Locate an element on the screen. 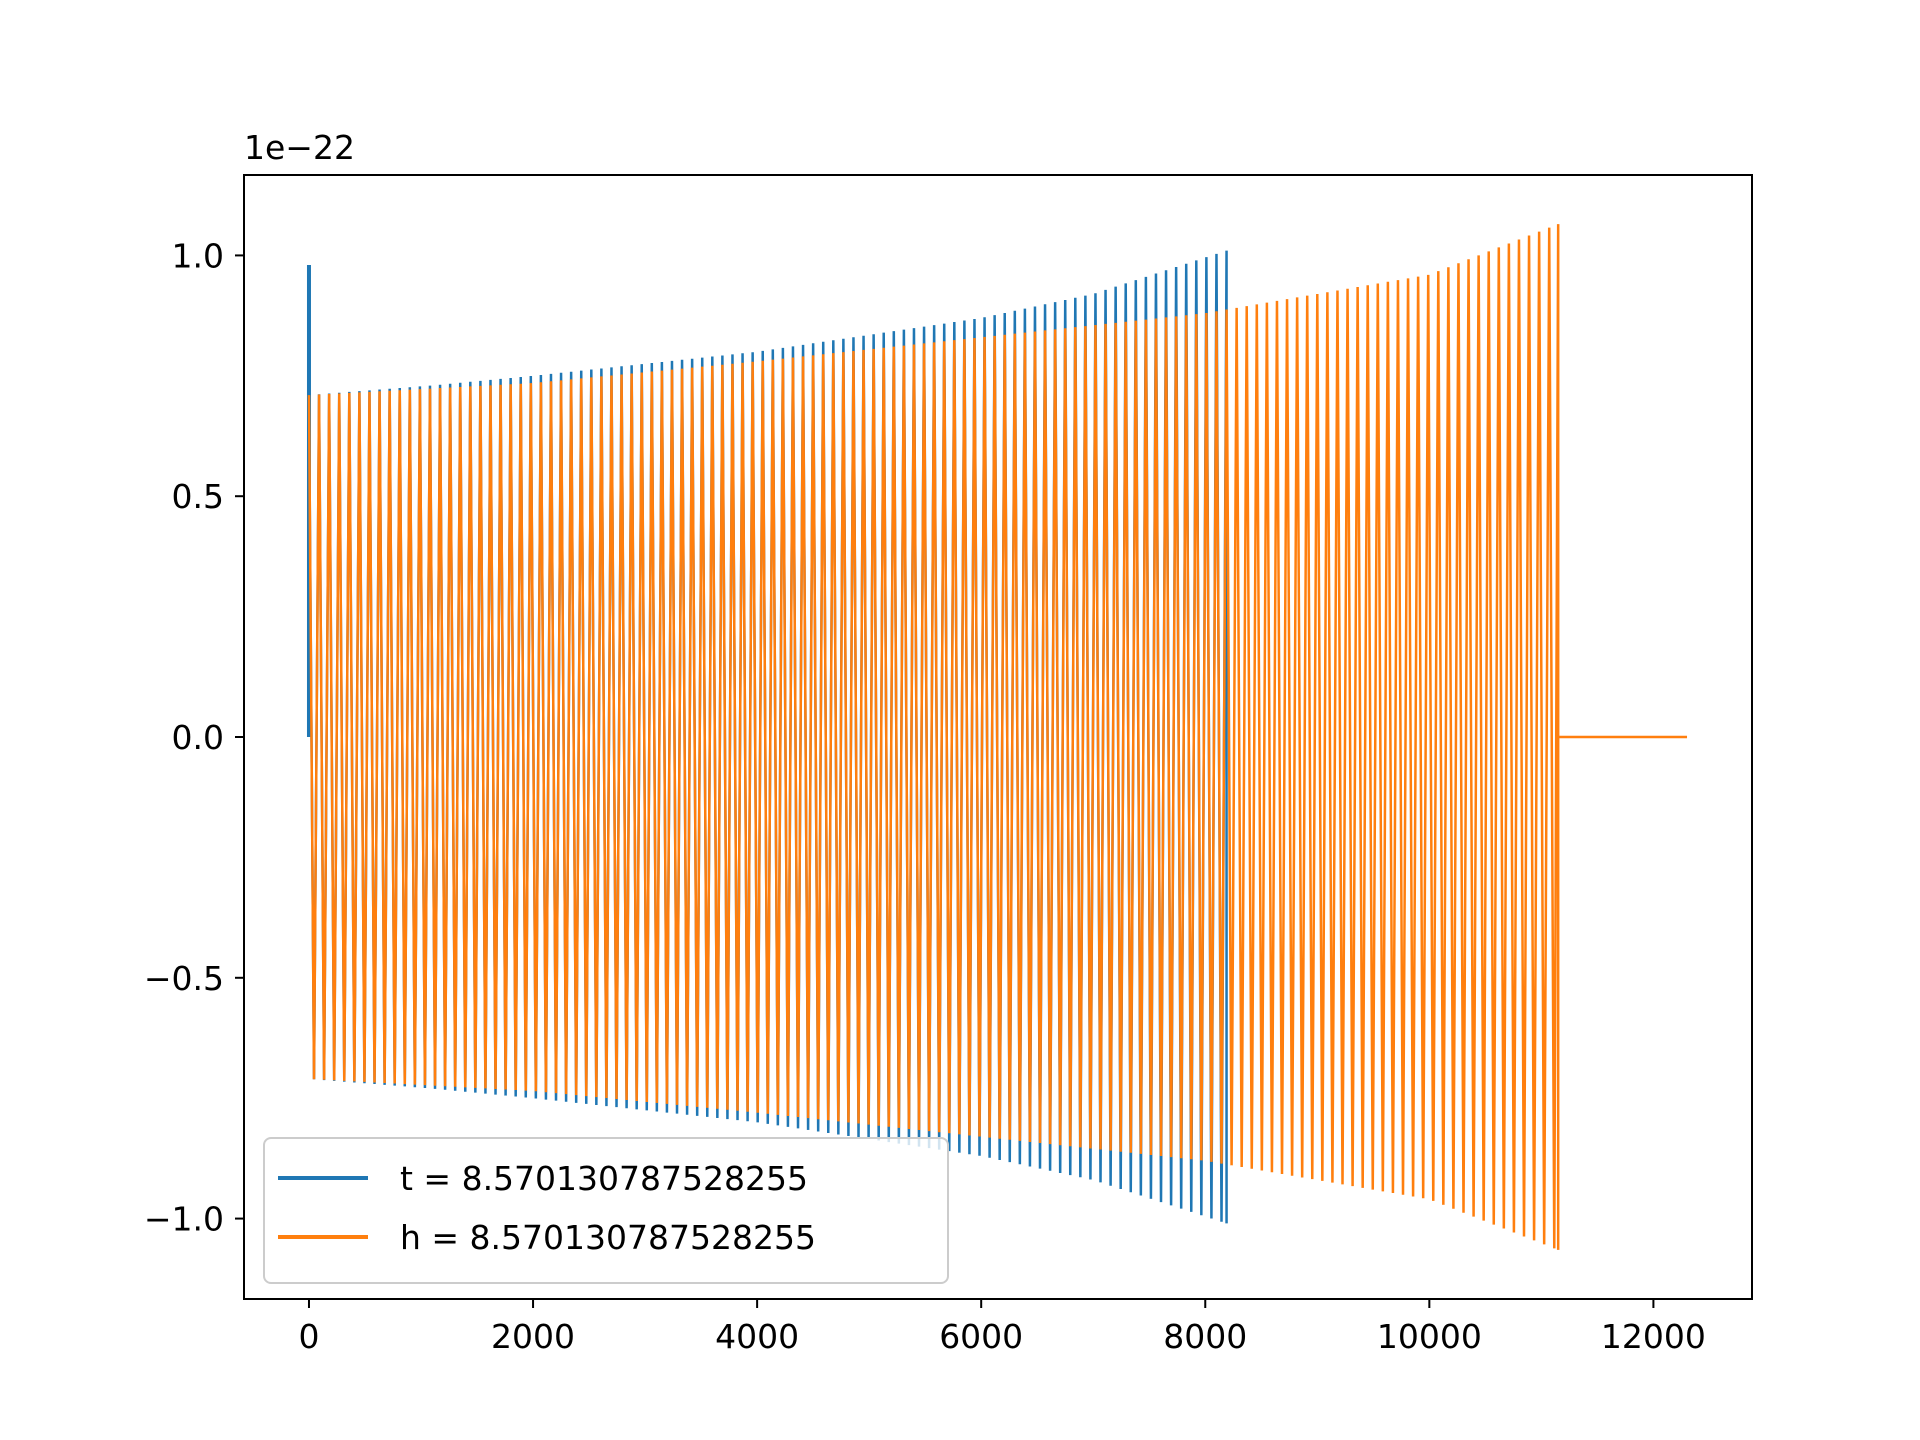 The width and height of the screenshot is (1920, 1440). y-tick-label: 0.5 is located at coordinates (198, 496).